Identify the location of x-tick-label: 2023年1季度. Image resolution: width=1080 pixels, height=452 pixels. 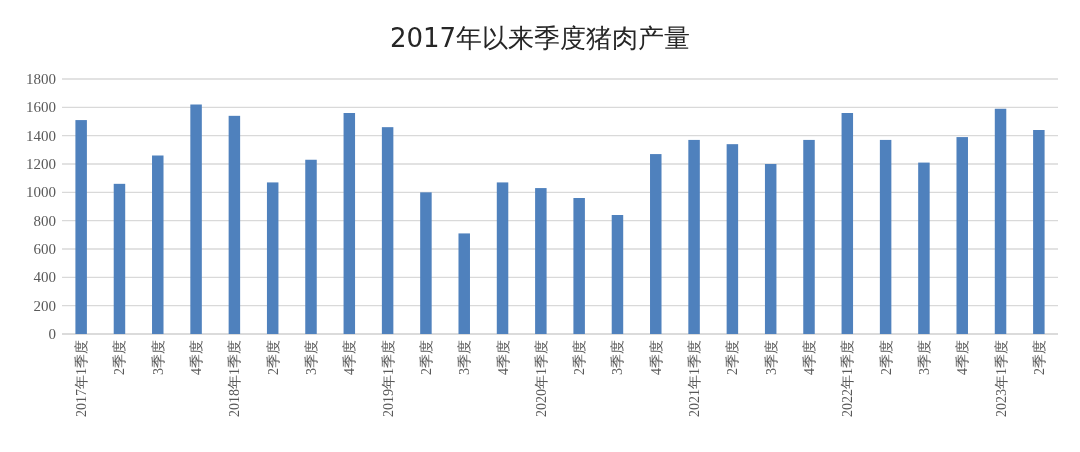
(1001, 378).